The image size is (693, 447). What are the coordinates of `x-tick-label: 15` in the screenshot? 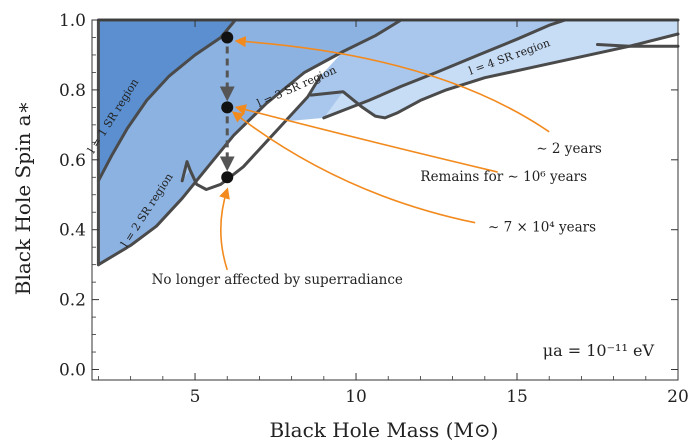 It's located at (517, 397).